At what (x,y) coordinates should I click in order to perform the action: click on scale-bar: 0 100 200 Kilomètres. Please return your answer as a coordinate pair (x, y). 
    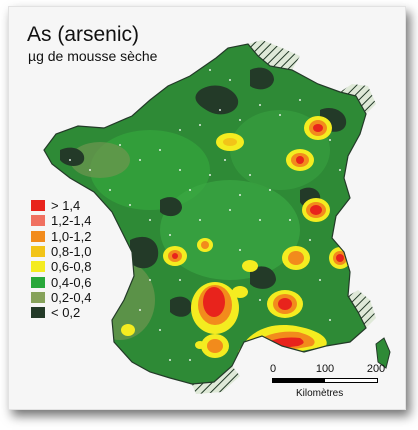
    Looking at the image, I should click on (327, 383).